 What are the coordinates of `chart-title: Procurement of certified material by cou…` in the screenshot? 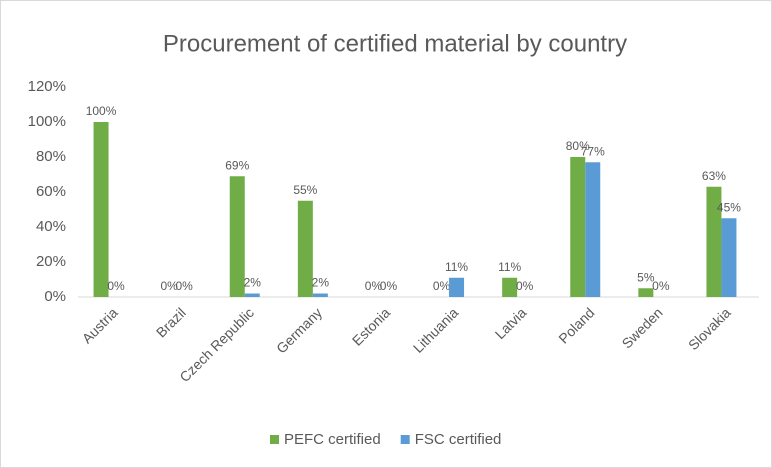 It's located at (395, 43).